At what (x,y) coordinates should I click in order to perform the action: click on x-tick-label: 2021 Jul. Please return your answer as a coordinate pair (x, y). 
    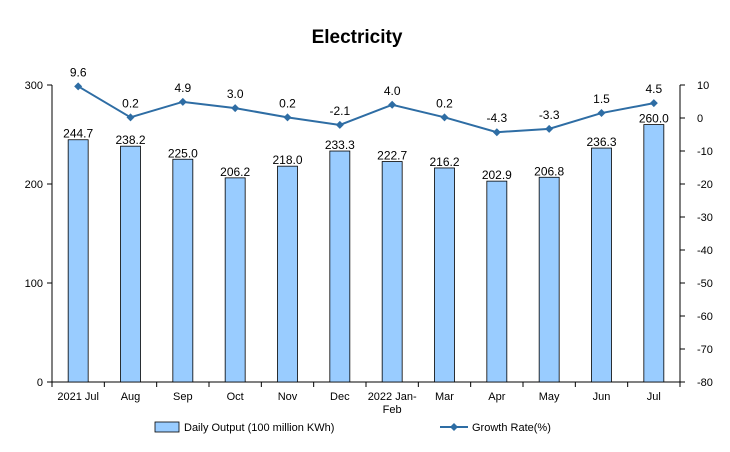
    Looking at the image, I should click on (78, 397).